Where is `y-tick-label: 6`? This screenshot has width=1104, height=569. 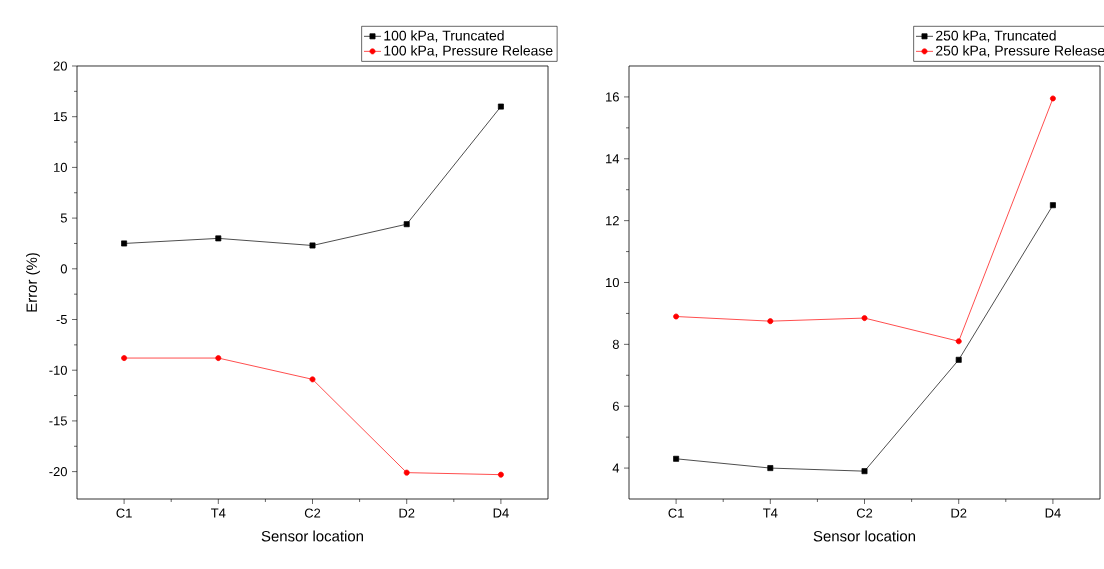 y-tick-label: 6 is located at coordinates (615, 406).